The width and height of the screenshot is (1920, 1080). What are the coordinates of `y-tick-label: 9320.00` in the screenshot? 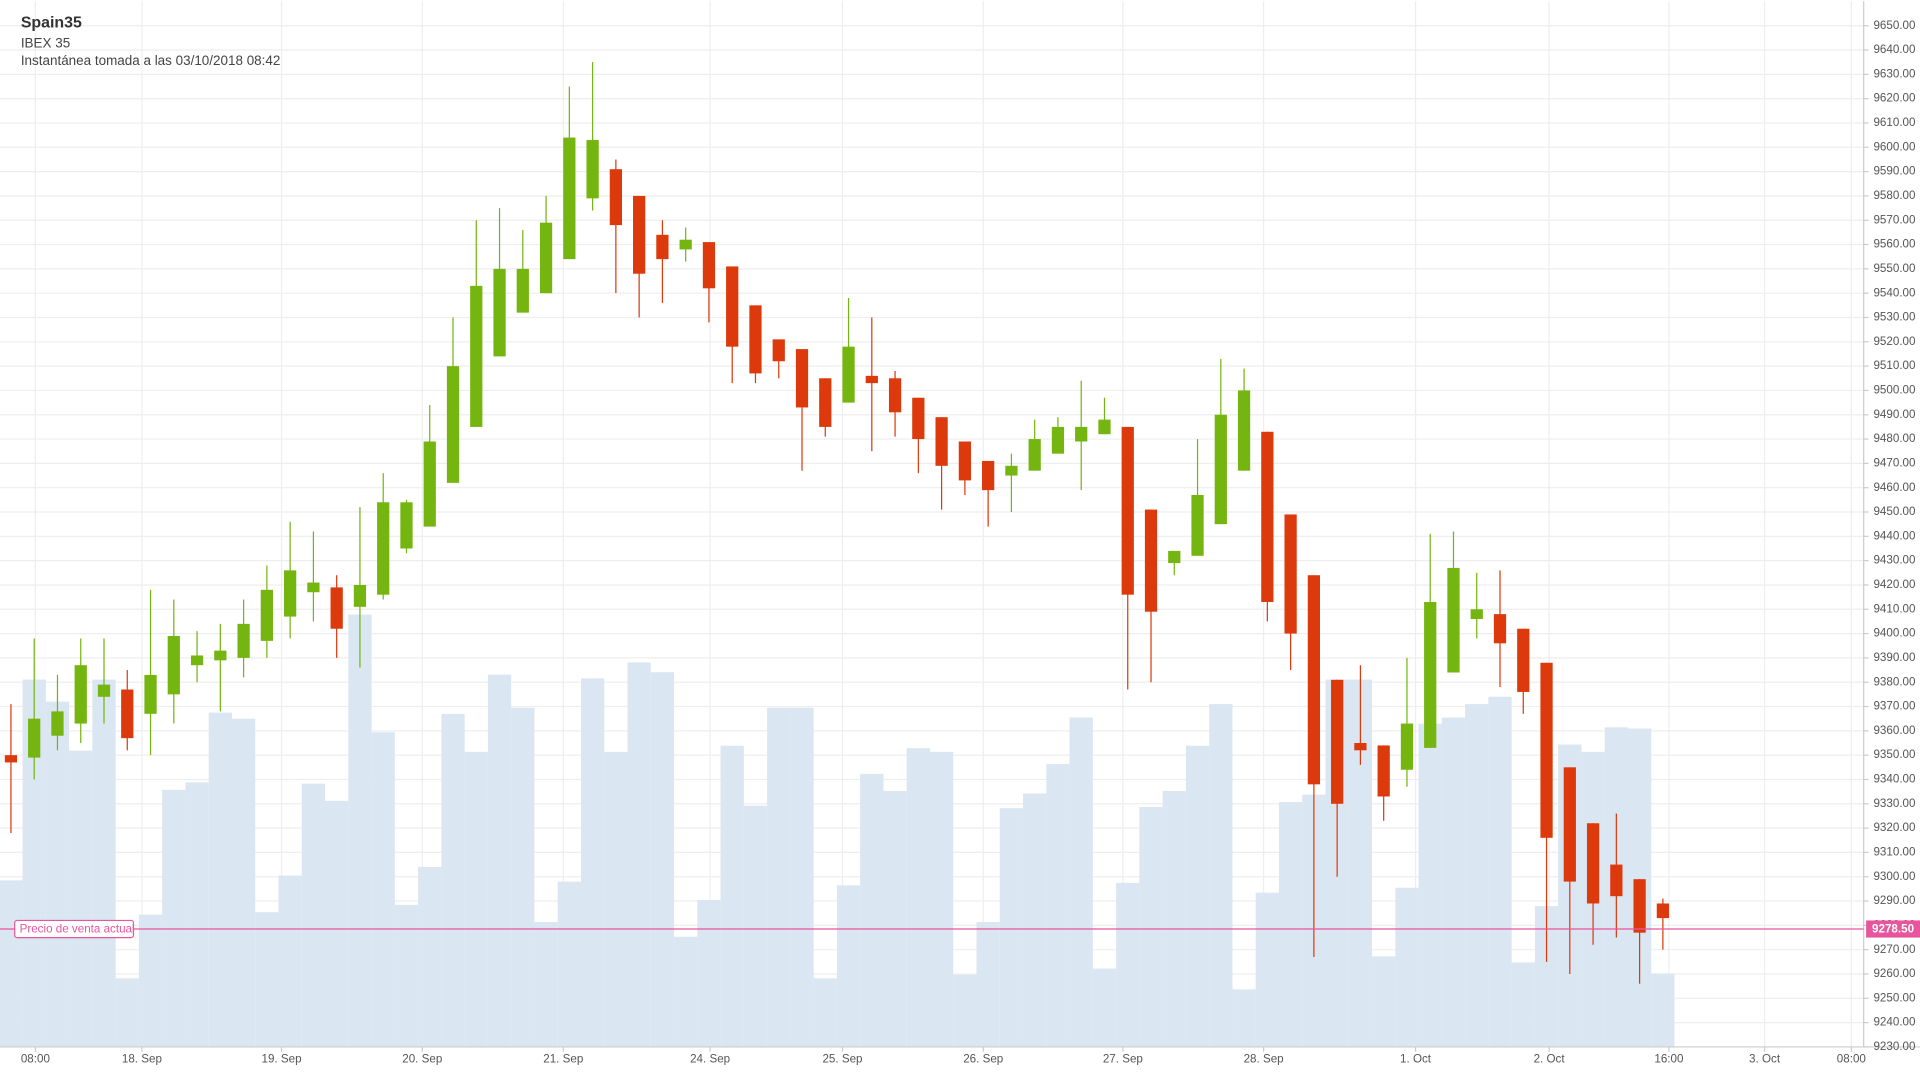 It's located at (1894, 827).